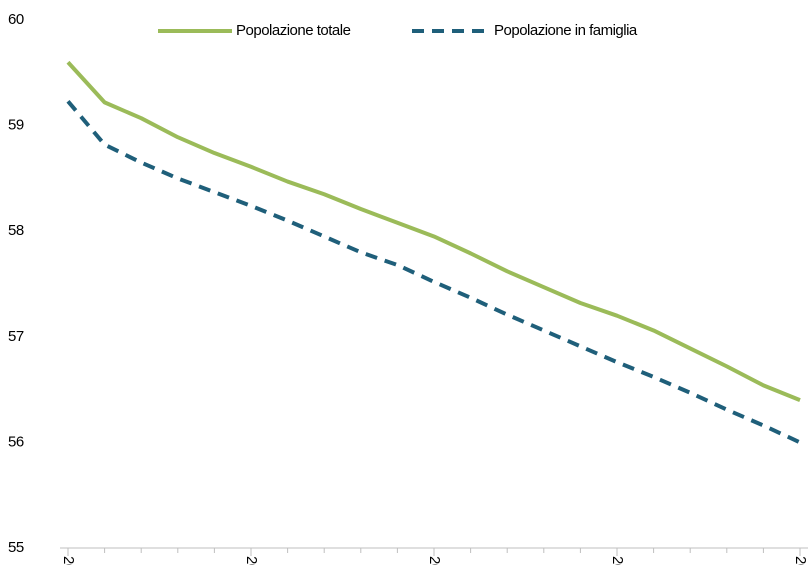 The width and height of the screenshot is (809, 565). I want to click on legend-label: Popolazione in famiglia, so click(566, 30).